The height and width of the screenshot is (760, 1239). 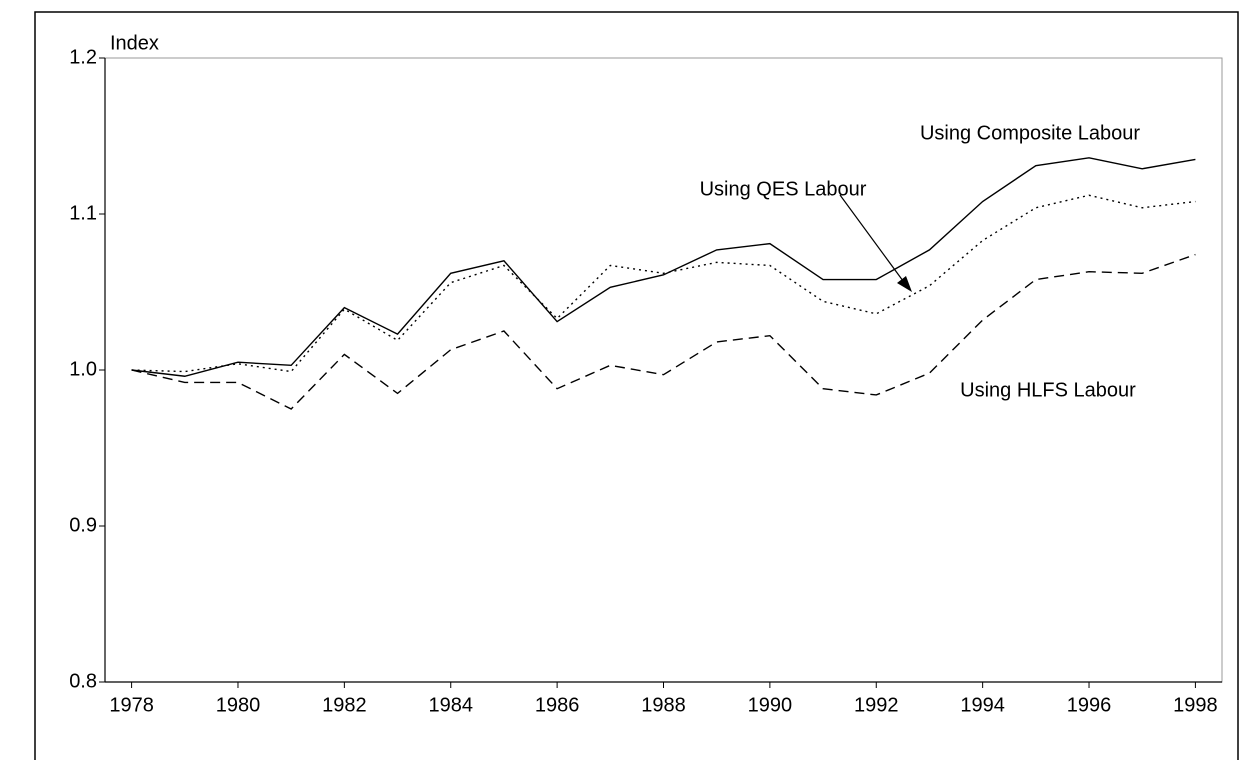 What do you see at coordinates (1089, 705) in the screenshot?
I see `x-tick-label: 1996` at bounding box center [1089, 705].